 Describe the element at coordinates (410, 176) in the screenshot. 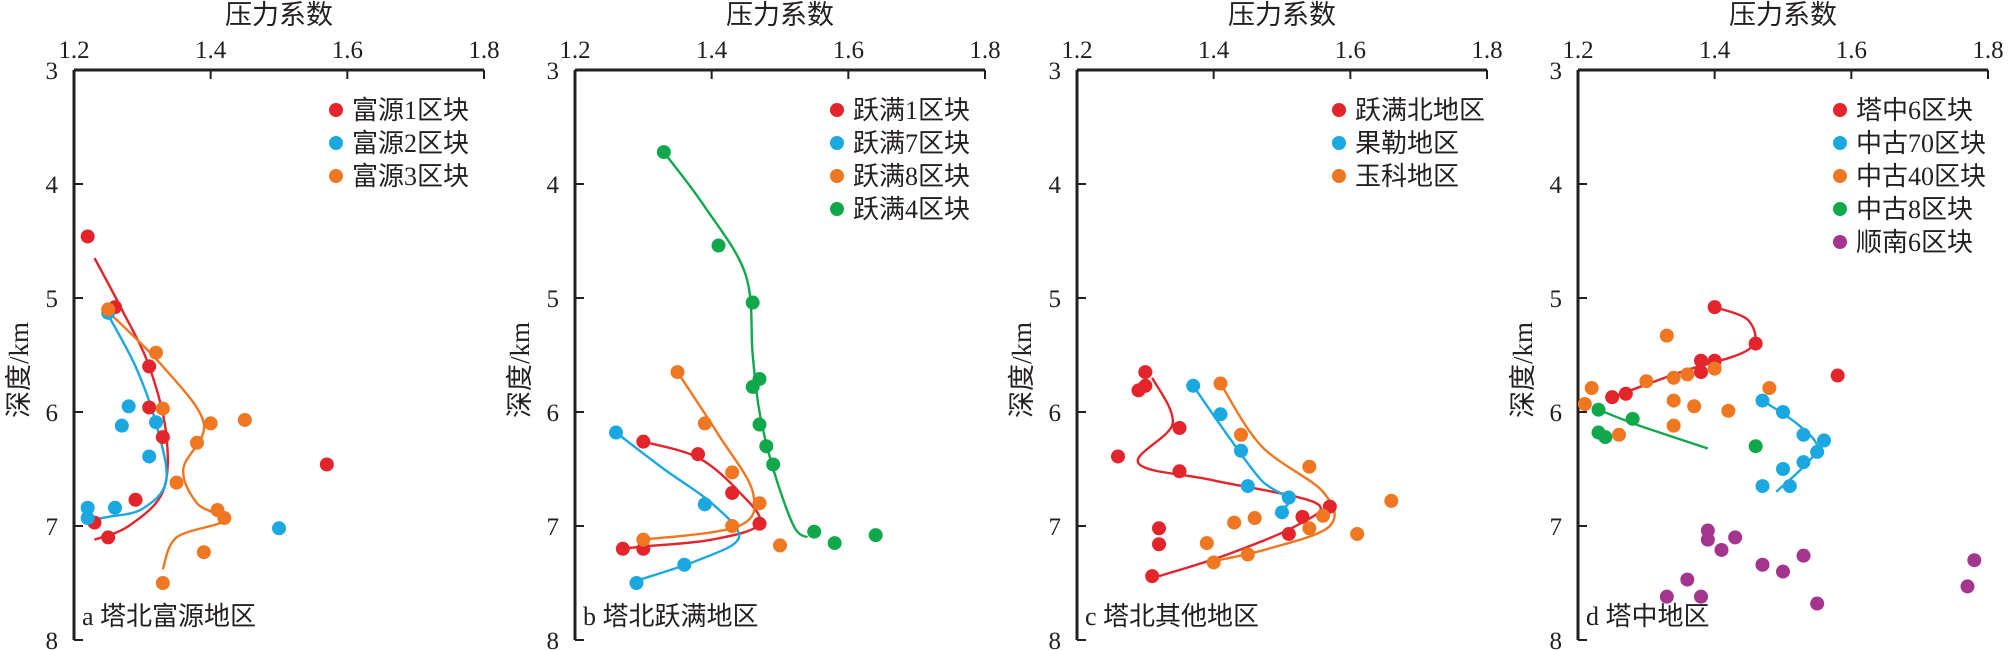

I see `legend-label: 富源3区块` at that location.